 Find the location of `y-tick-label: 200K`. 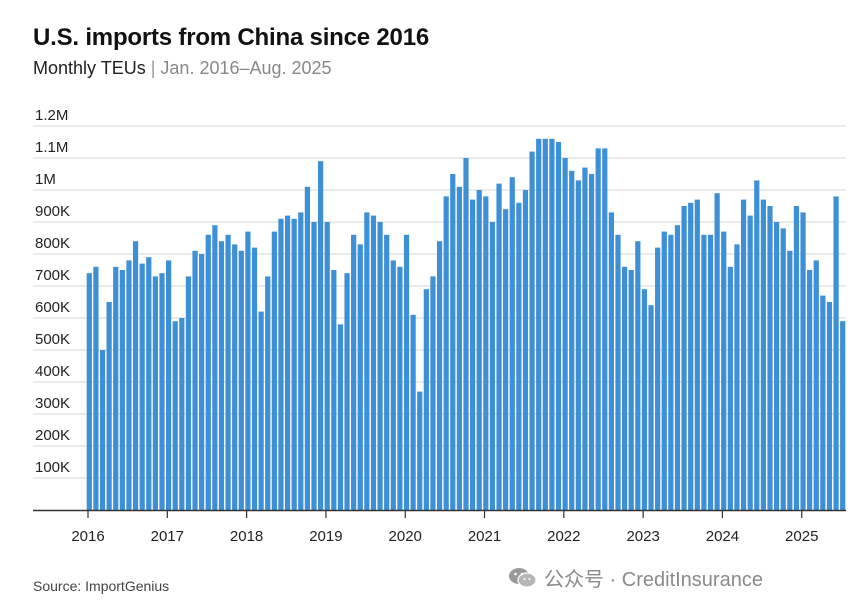

y-tick-label: 200K is located at coordinates (52, 435).